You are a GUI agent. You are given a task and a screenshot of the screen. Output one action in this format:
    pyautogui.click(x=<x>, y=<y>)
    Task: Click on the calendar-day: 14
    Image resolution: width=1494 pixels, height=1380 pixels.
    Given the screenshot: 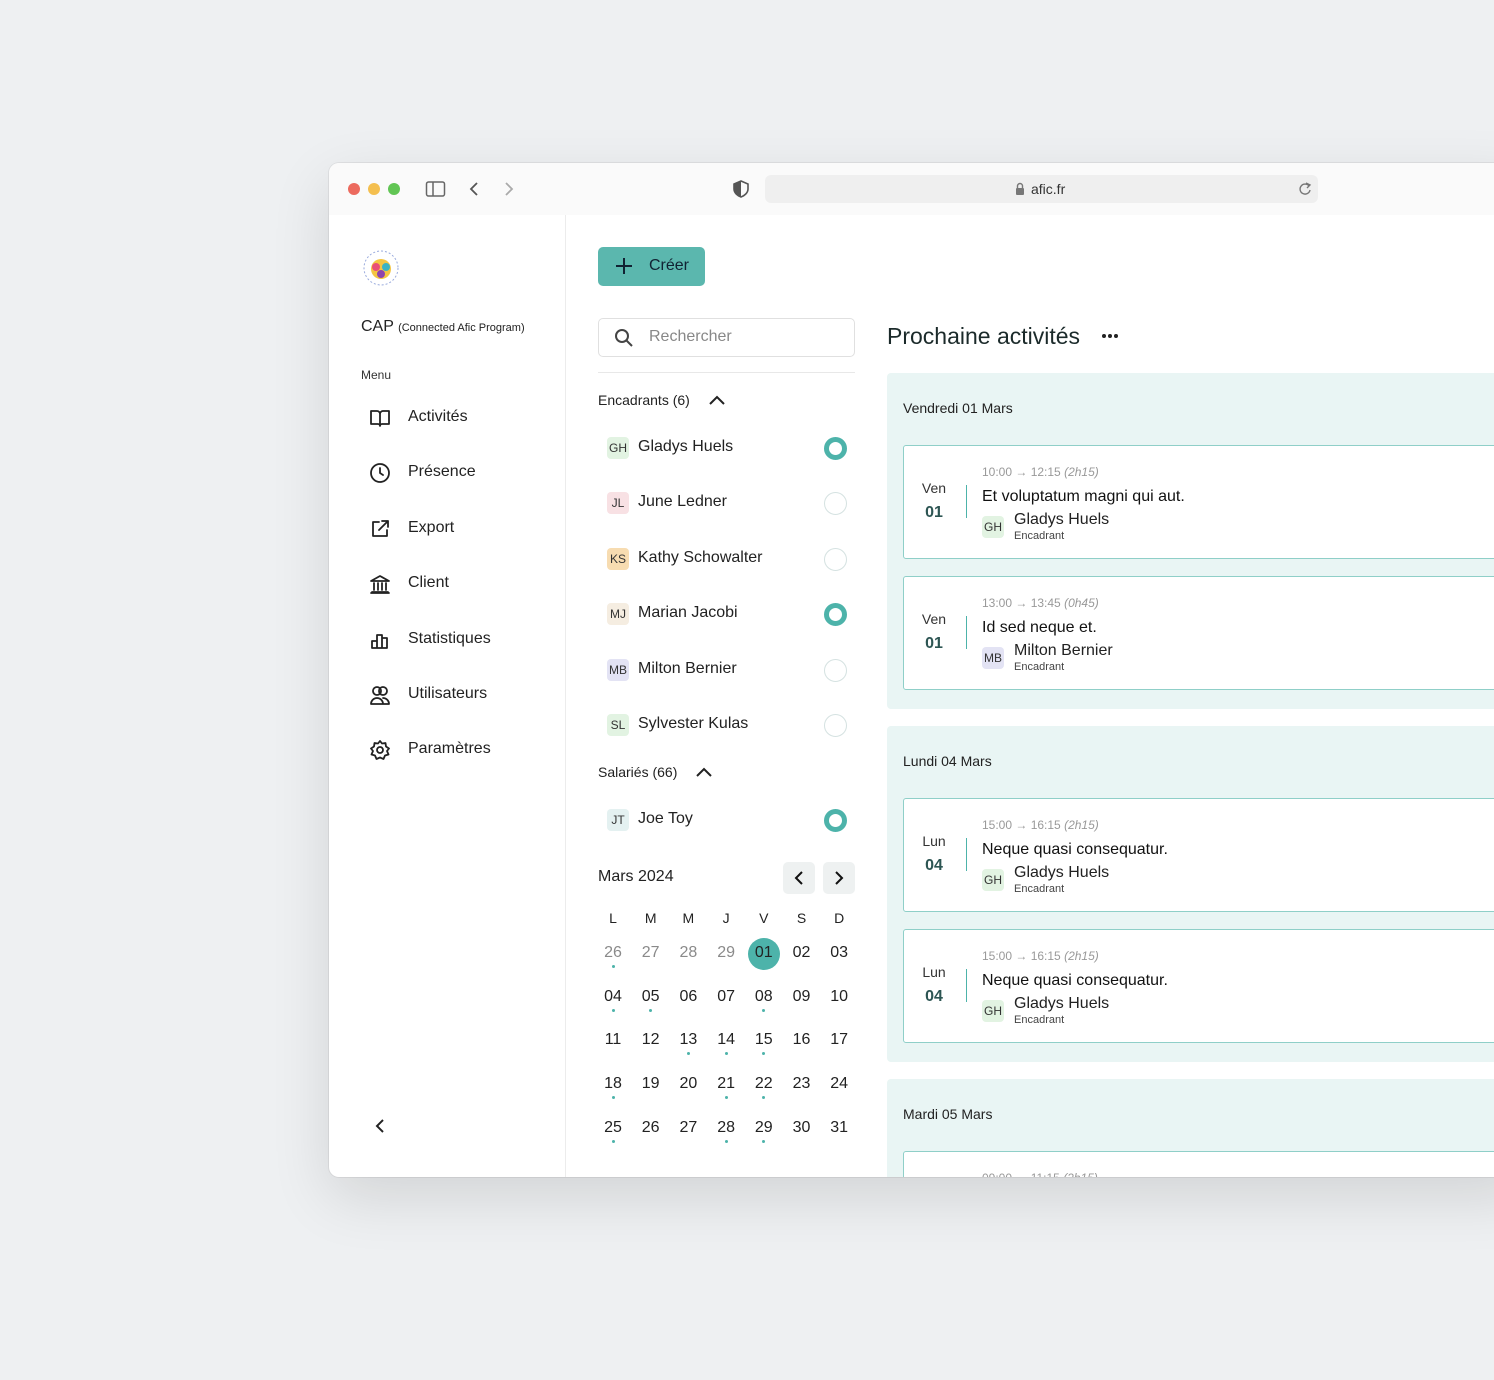 What is the action you would take?
    pyautogui.click(x=726, y=1040)
    